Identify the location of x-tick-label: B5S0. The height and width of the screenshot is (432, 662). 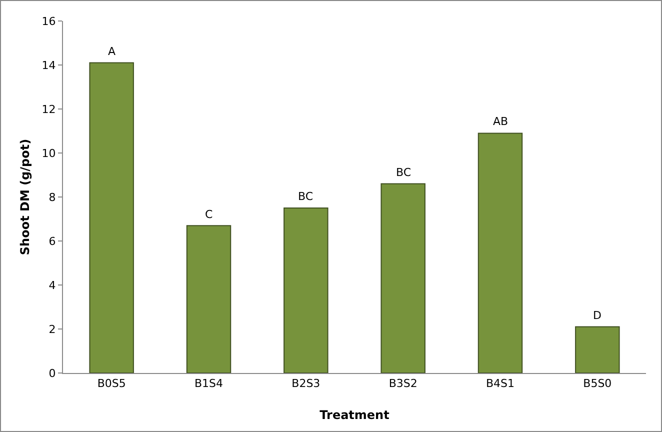
(597, 383).